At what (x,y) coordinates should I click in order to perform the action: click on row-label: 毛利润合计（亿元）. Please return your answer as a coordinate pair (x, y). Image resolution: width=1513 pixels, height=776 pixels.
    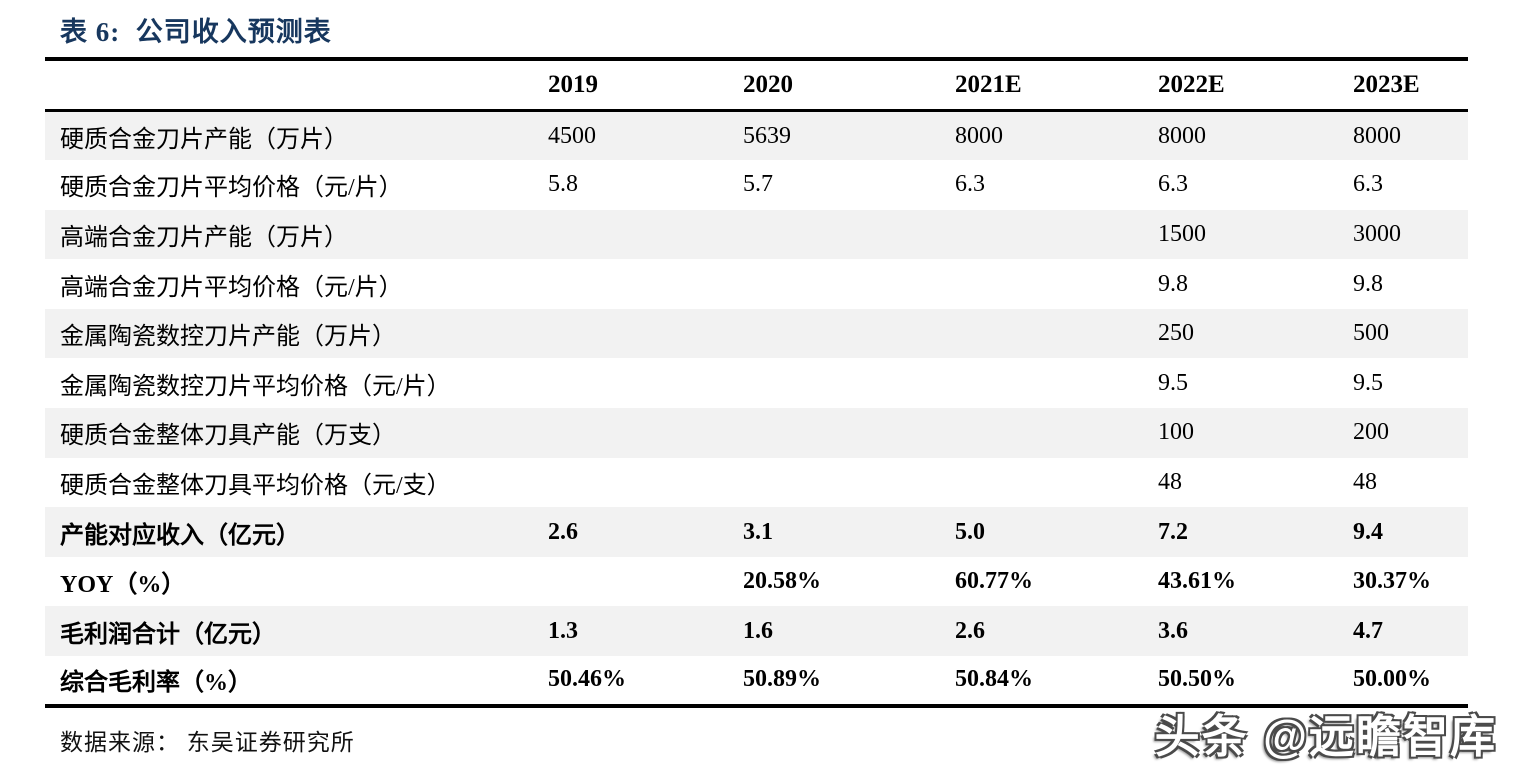
    Looking at the image, I should click on (168, 634).